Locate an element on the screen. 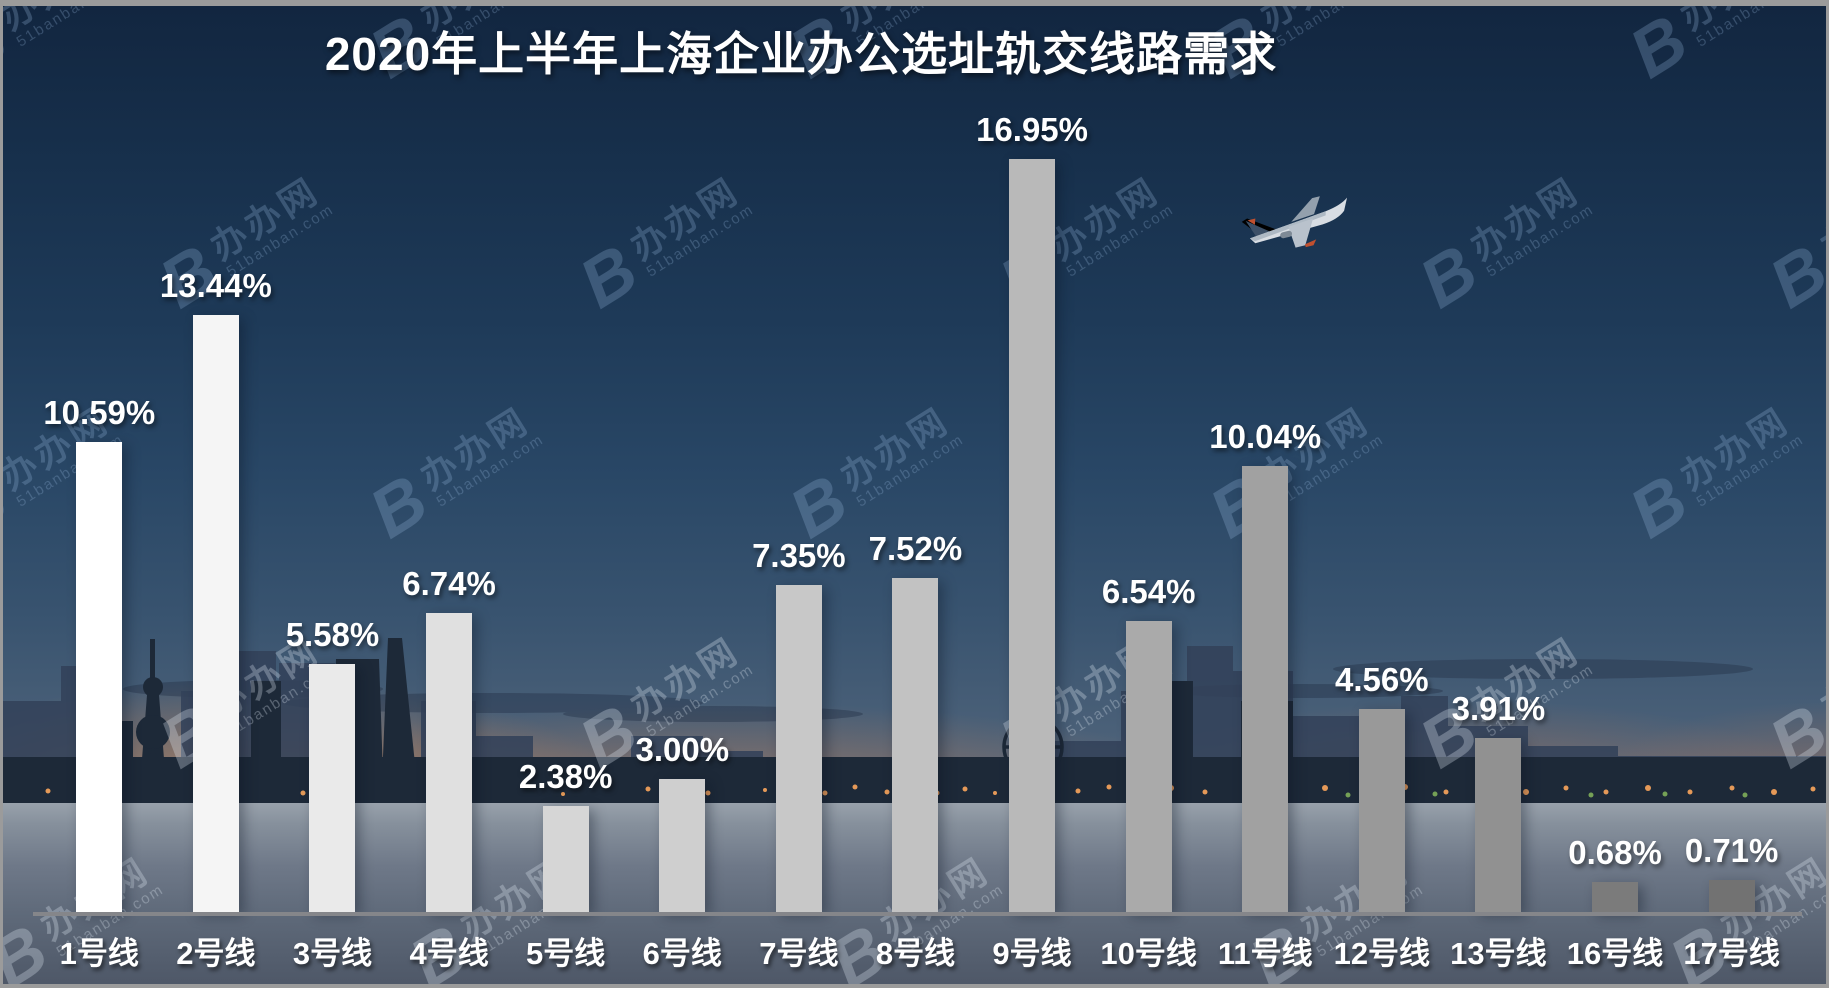 This screenshot has width=1829, height=988. category-label: 7号线 is located at coordinates (799, 953).